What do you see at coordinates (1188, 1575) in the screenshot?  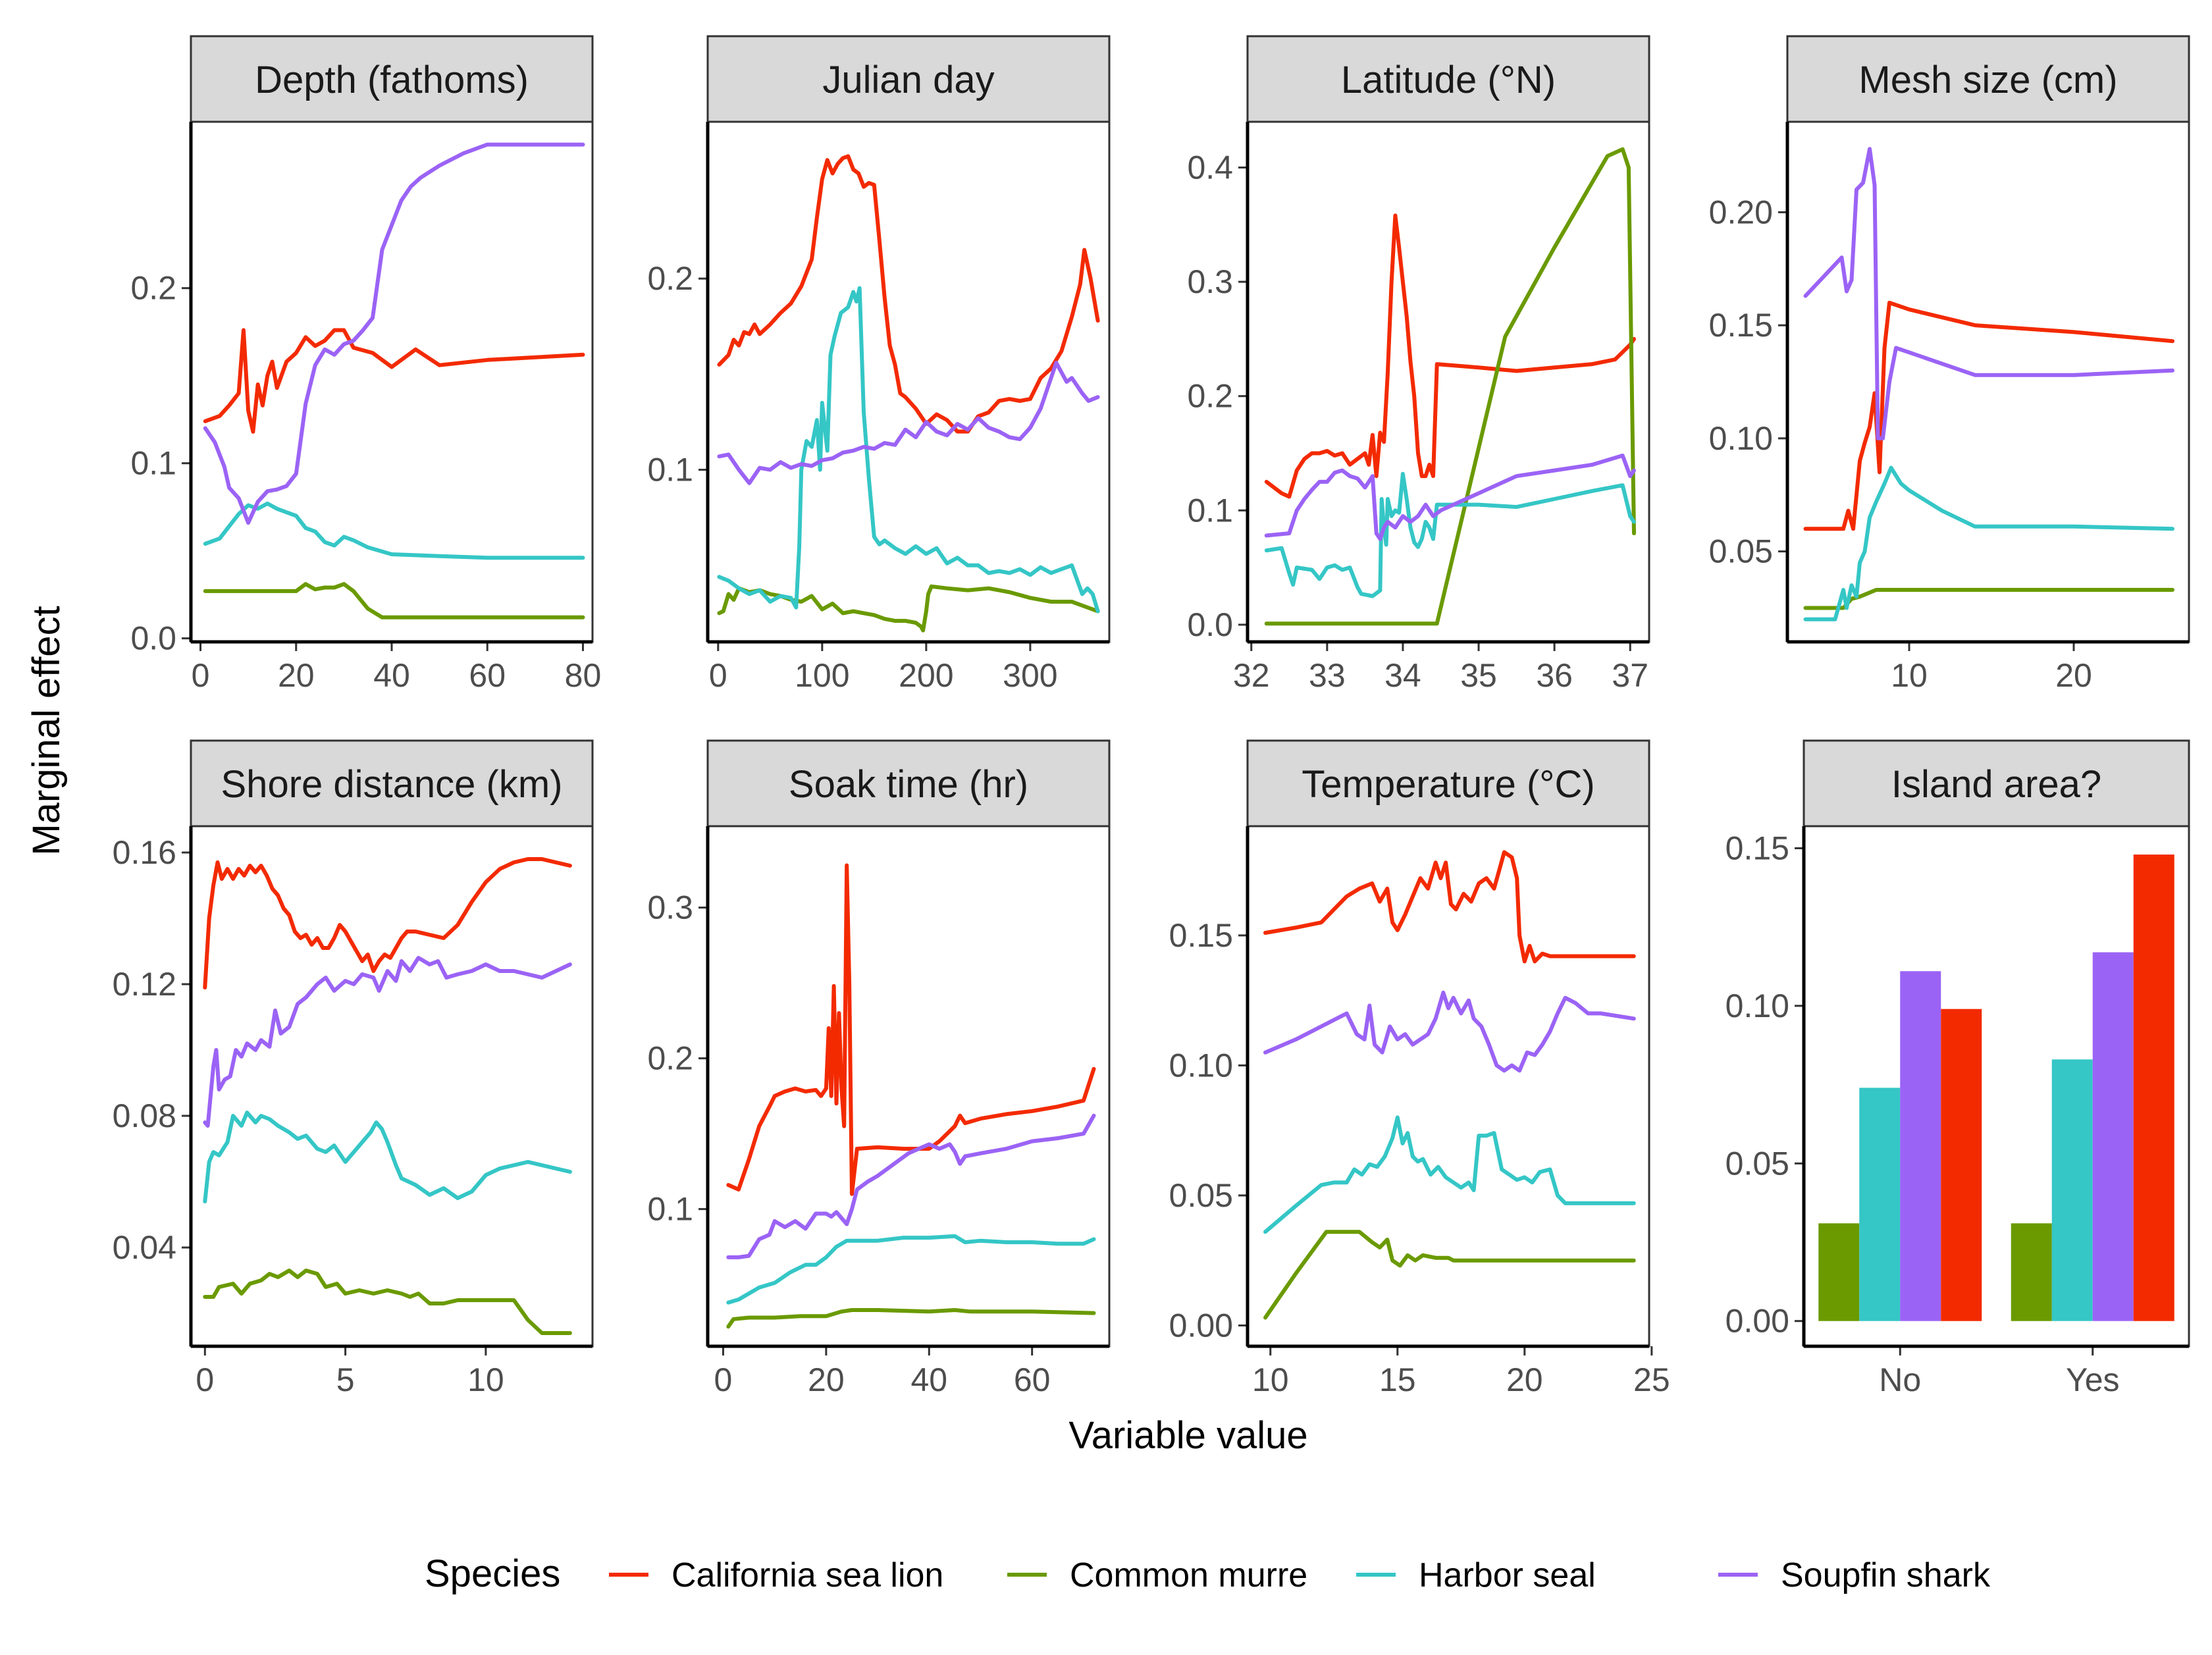 I see `legend-label-common-murre: Common murre` at bounding box center [1188, 1575].